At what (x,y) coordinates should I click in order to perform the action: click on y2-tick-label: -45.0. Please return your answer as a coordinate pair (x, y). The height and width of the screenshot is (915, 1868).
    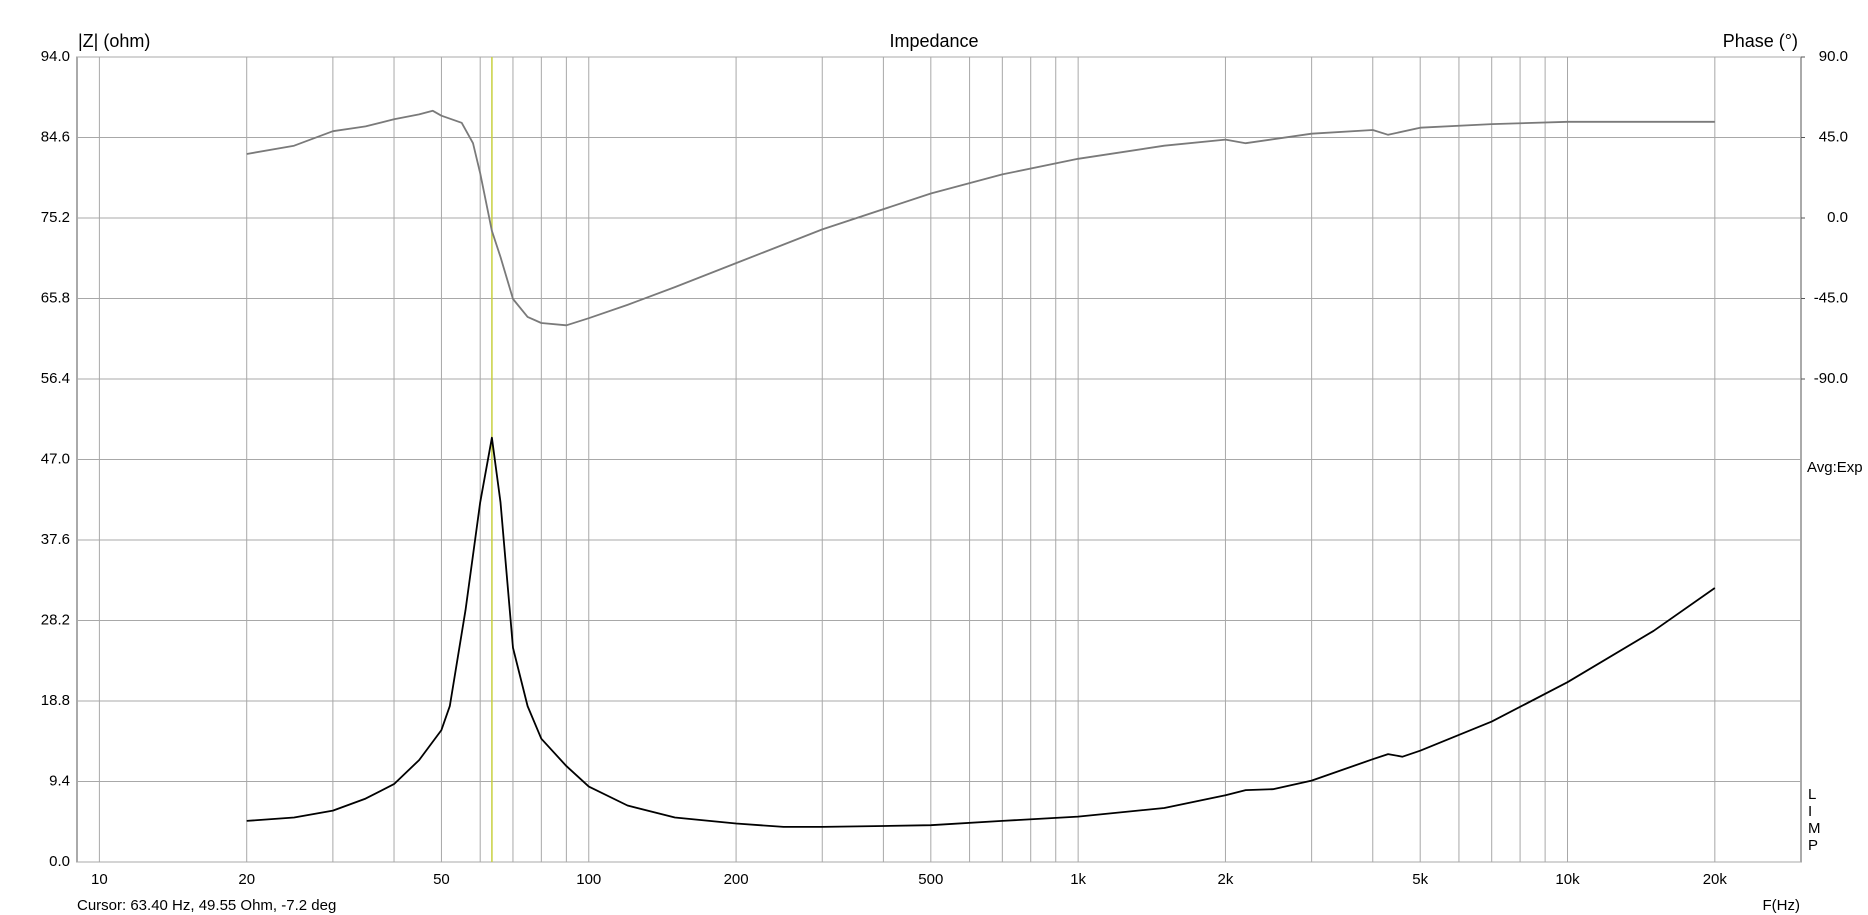
    Looking at the image, I should click on (1831, 297).